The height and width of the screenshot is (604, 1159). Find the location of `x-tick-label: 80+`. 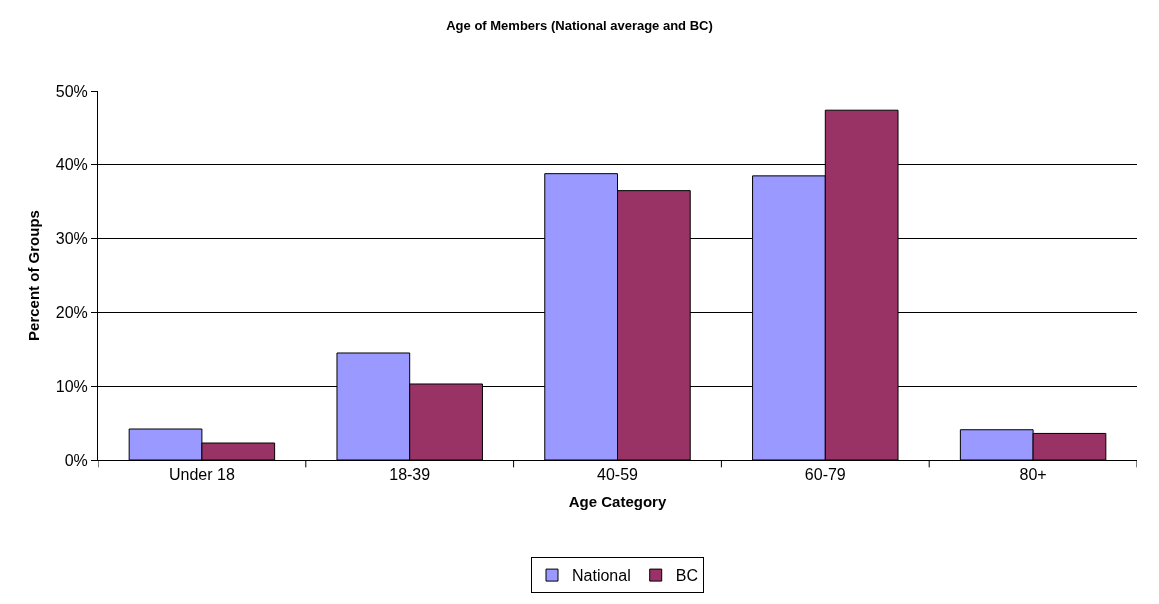

x-tick-label: 80+ is located at coordinates (1033, 475).